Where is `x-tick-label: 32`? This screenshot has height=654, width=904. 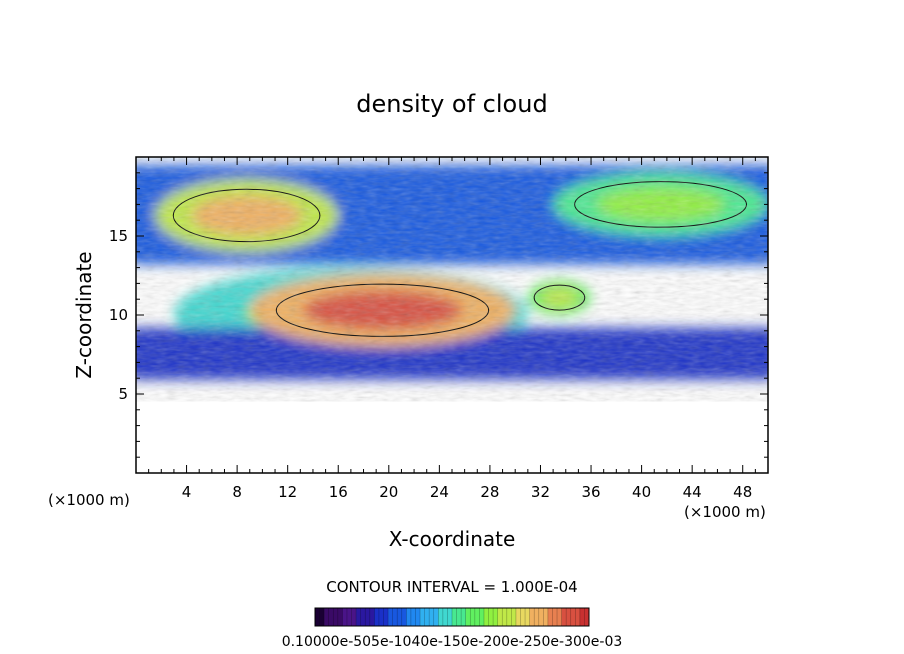 x-tick-label: 32 is located at coordinates (540, 492).